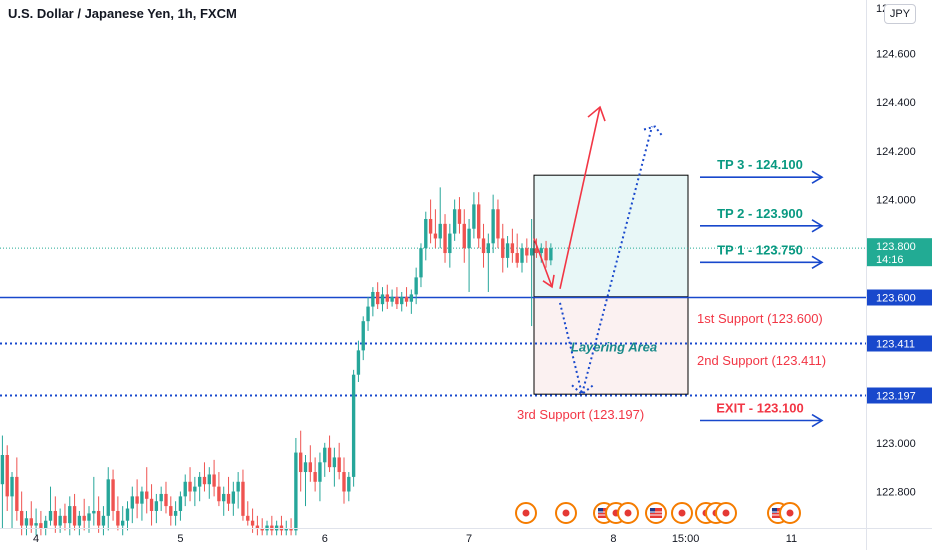 Image resolution: width=932 pixels, height=550 pixels. Describe the element at coordinates (896, 201) in the screenshot. I see `price-tick-label: 124.000` at that location.